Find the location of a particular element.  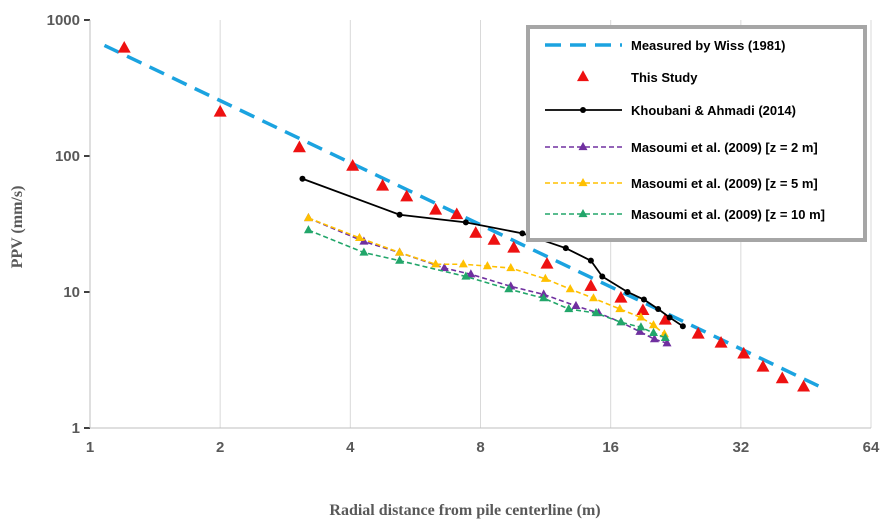

x-tick-label: 64 is located at coordinates (871, 447).